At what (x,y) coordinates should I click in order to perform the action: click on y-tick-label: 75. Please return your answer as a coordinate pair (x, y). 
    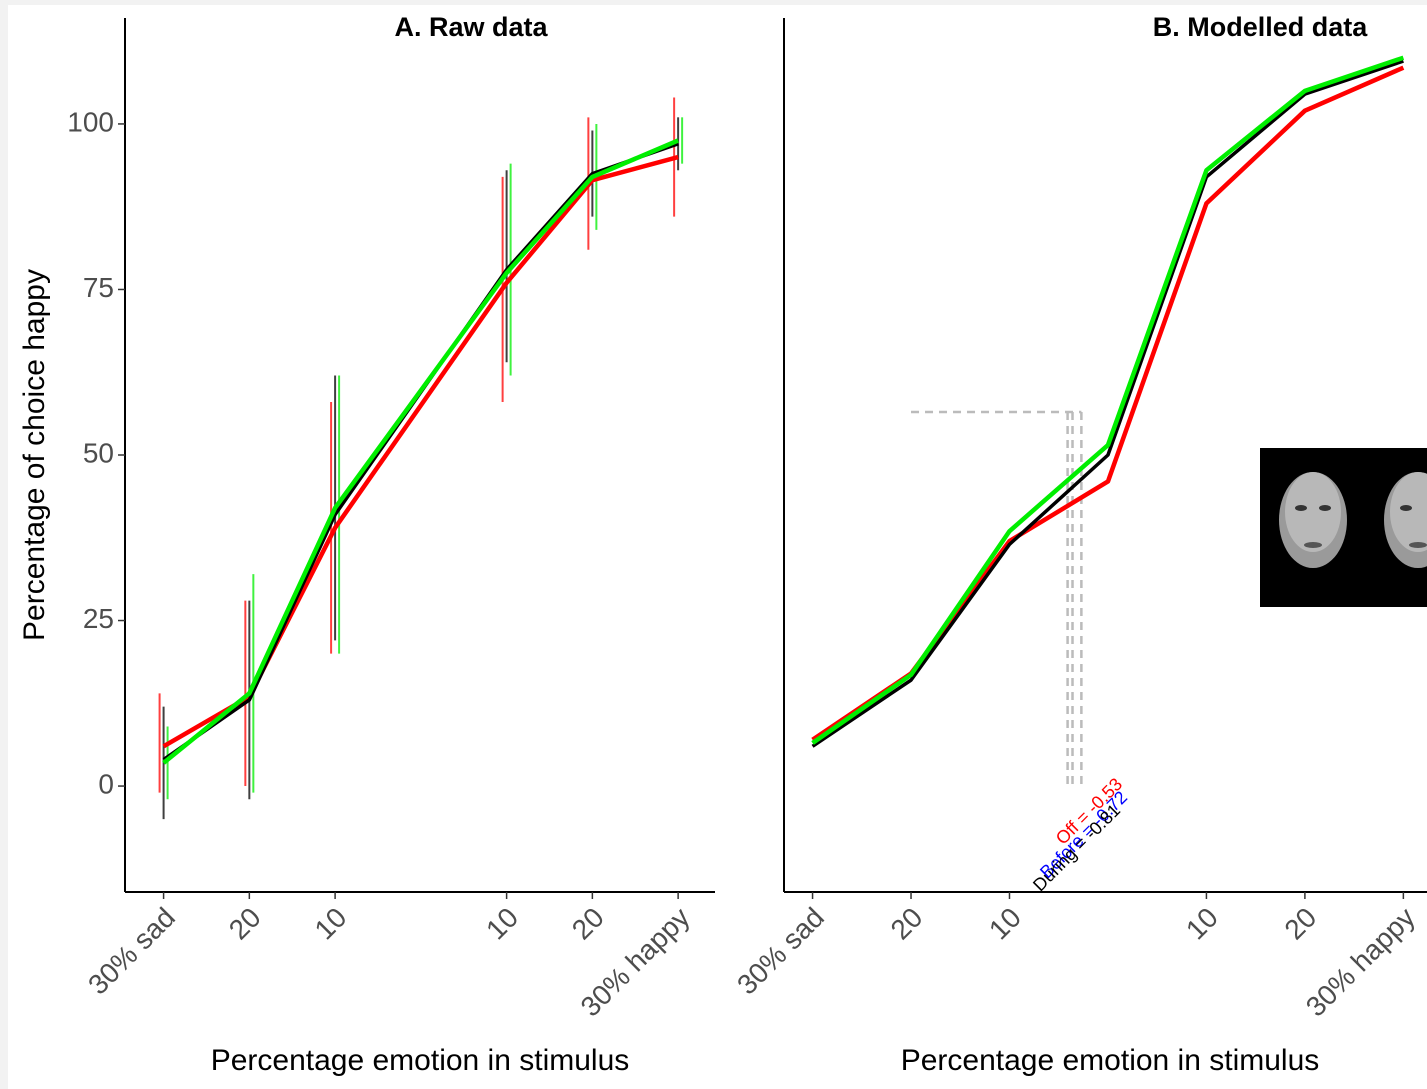
    Looking at the image, I should click on (98, 287).